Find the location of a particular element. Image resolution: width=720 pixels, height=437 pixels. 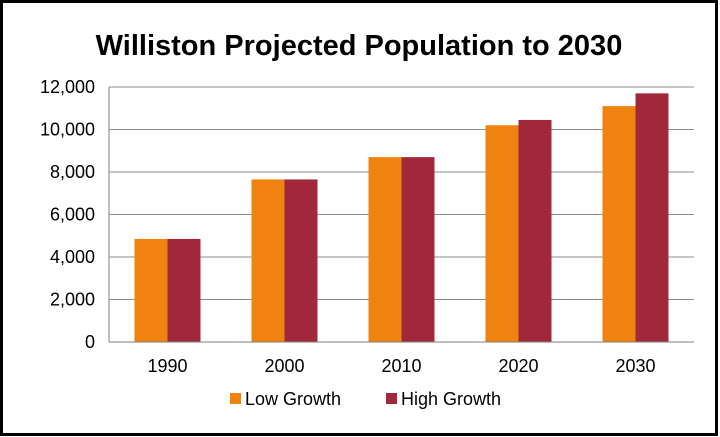

bar-high-growth-2000 is located at coordinates (301, 260).